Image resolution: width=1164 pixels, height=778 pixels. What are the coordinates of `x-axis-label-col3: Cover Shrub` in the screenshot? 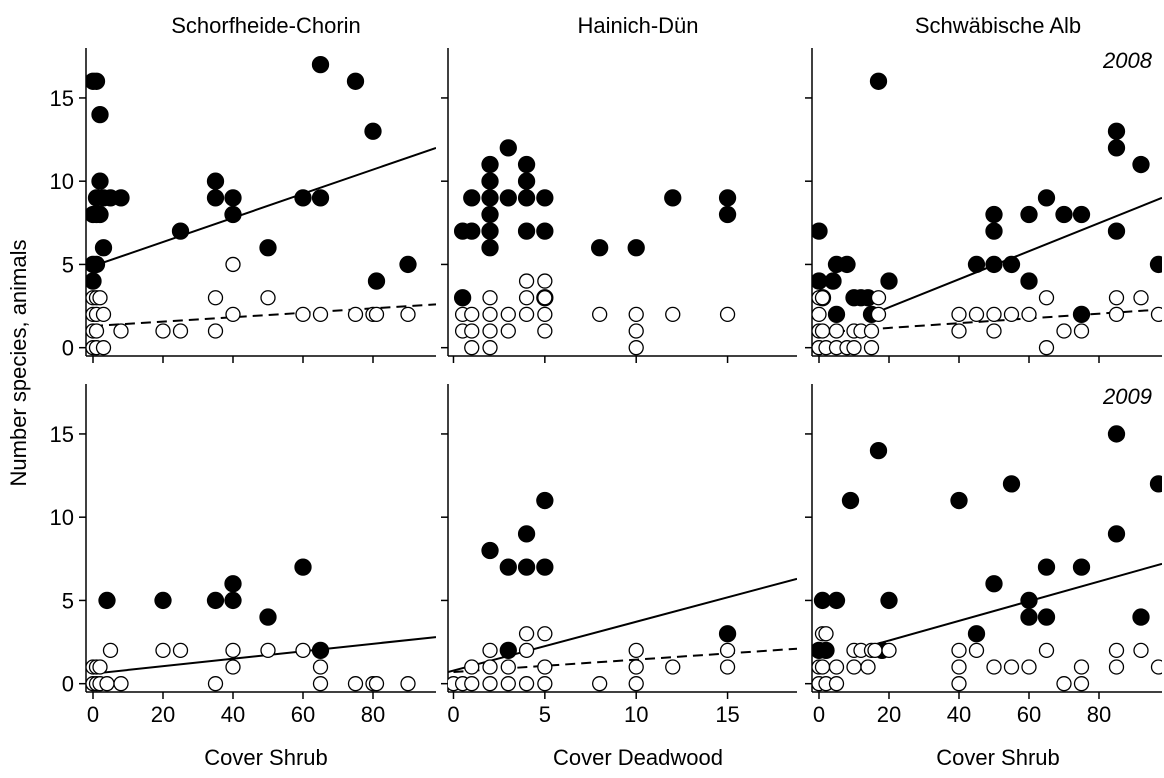 It's located at (998, 757).